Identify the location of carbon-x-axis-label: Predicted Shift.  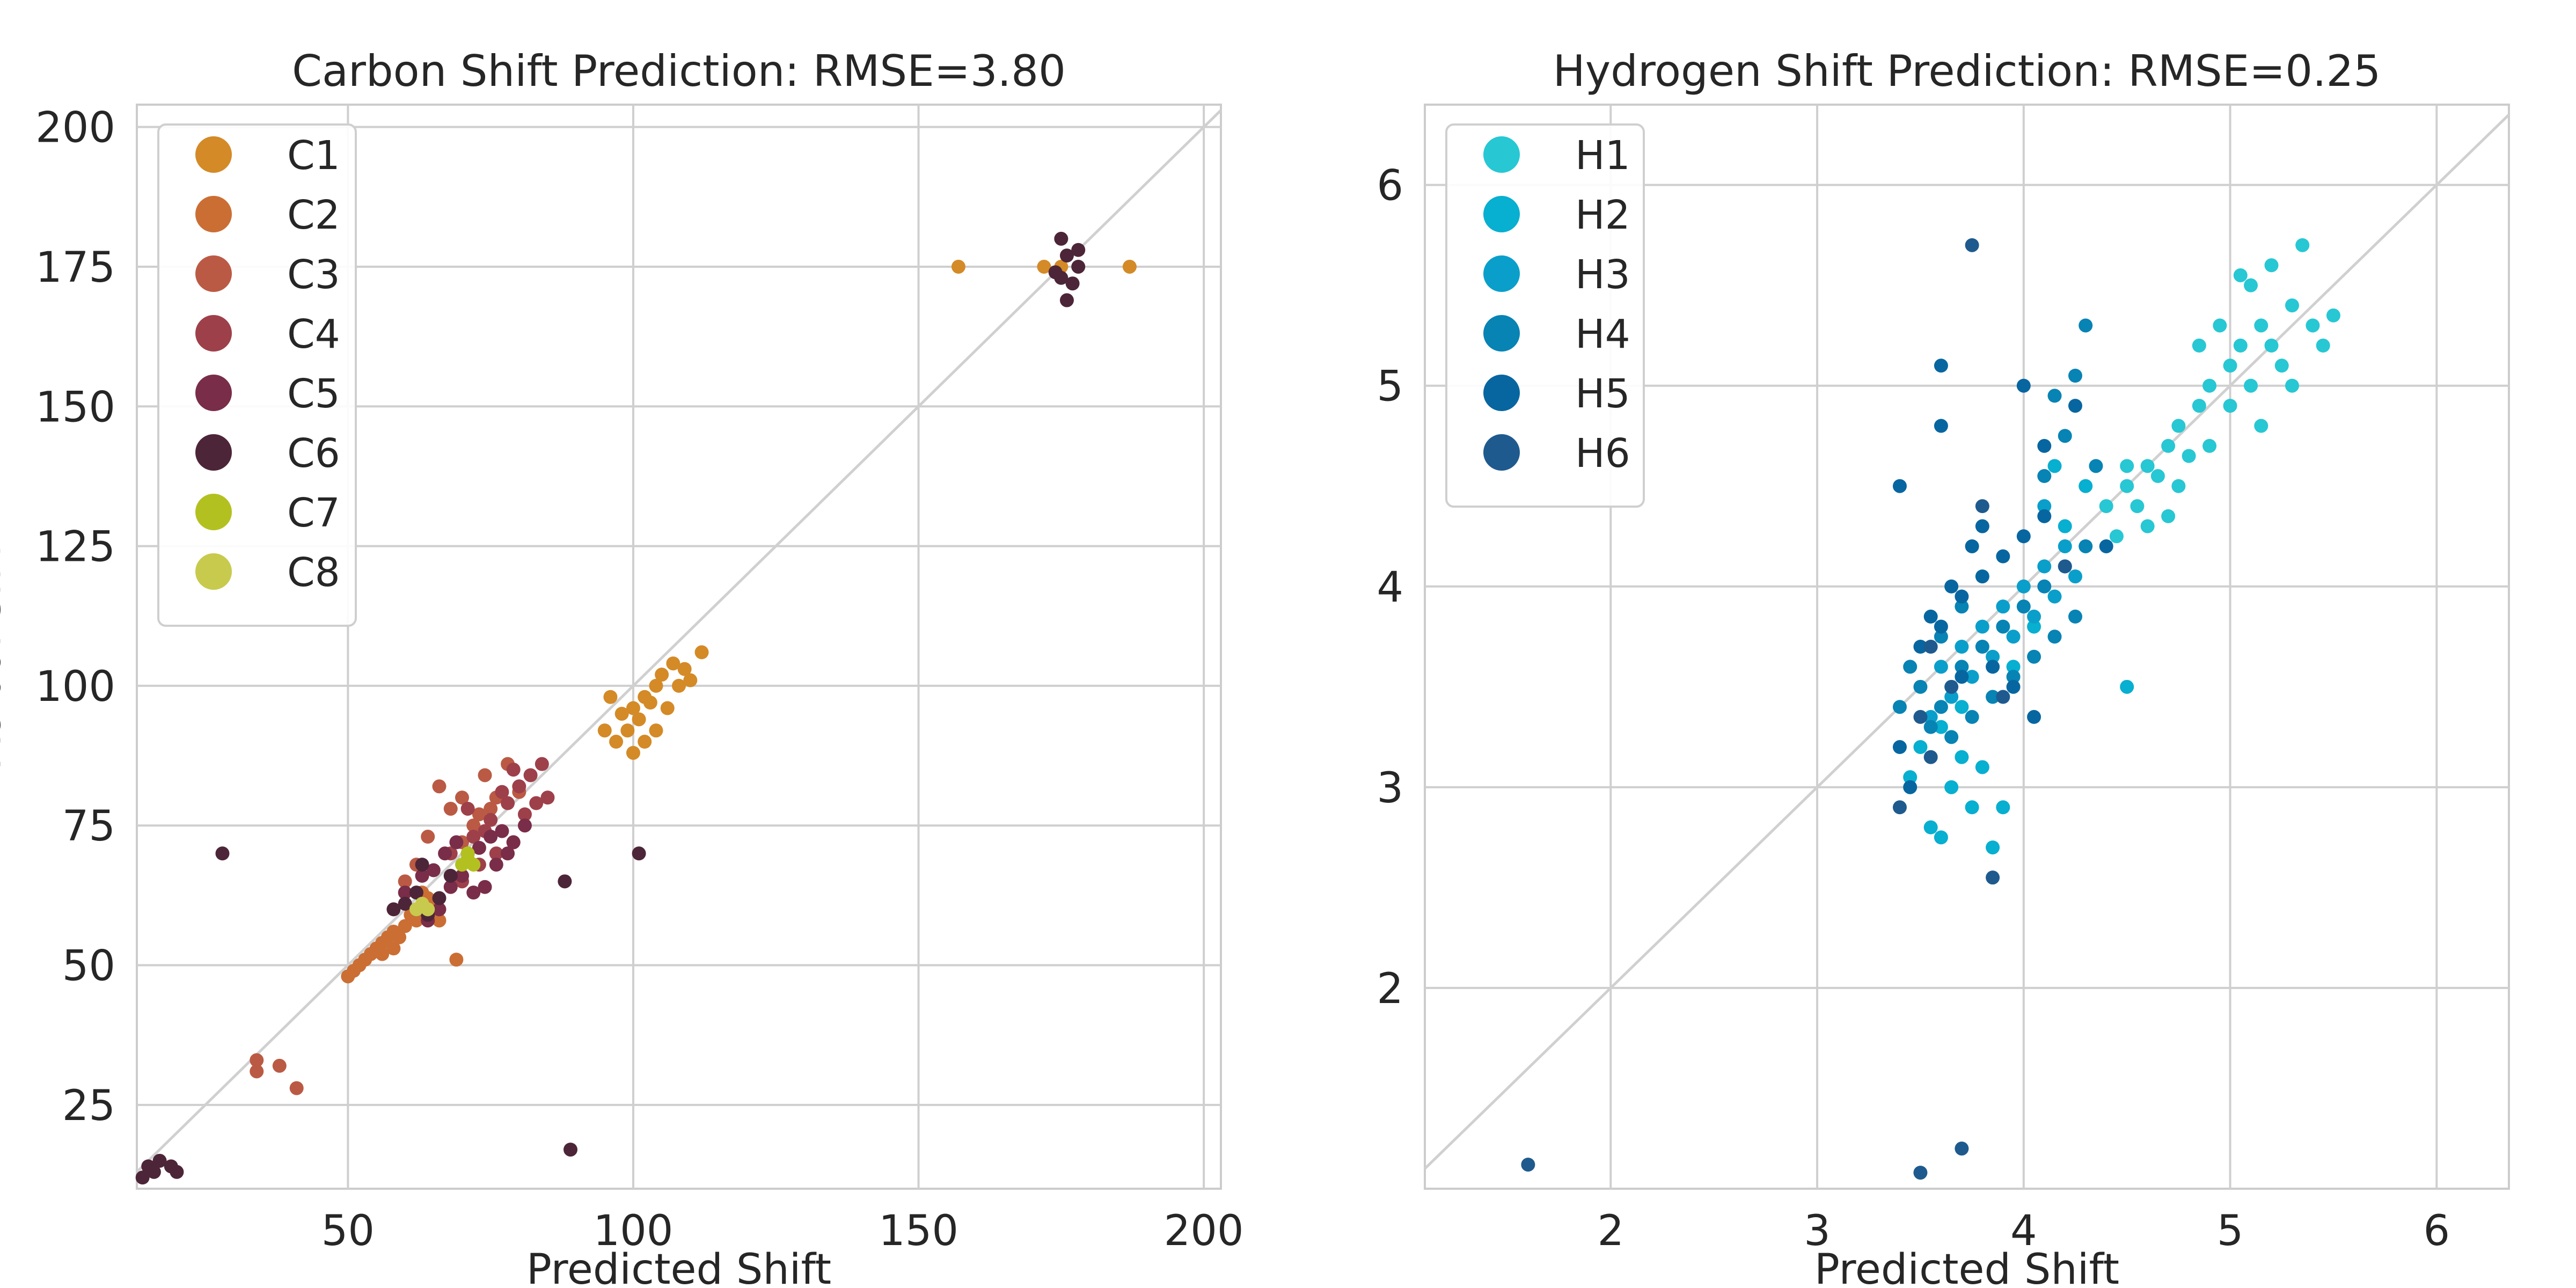
(678, 1267).